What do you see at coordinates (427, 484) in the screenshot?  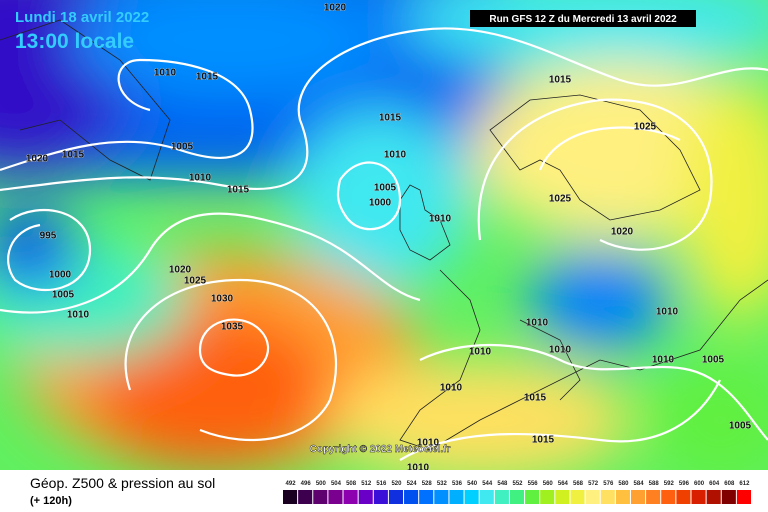 I see `scale-label: 528` at bounding box center [427, 484].